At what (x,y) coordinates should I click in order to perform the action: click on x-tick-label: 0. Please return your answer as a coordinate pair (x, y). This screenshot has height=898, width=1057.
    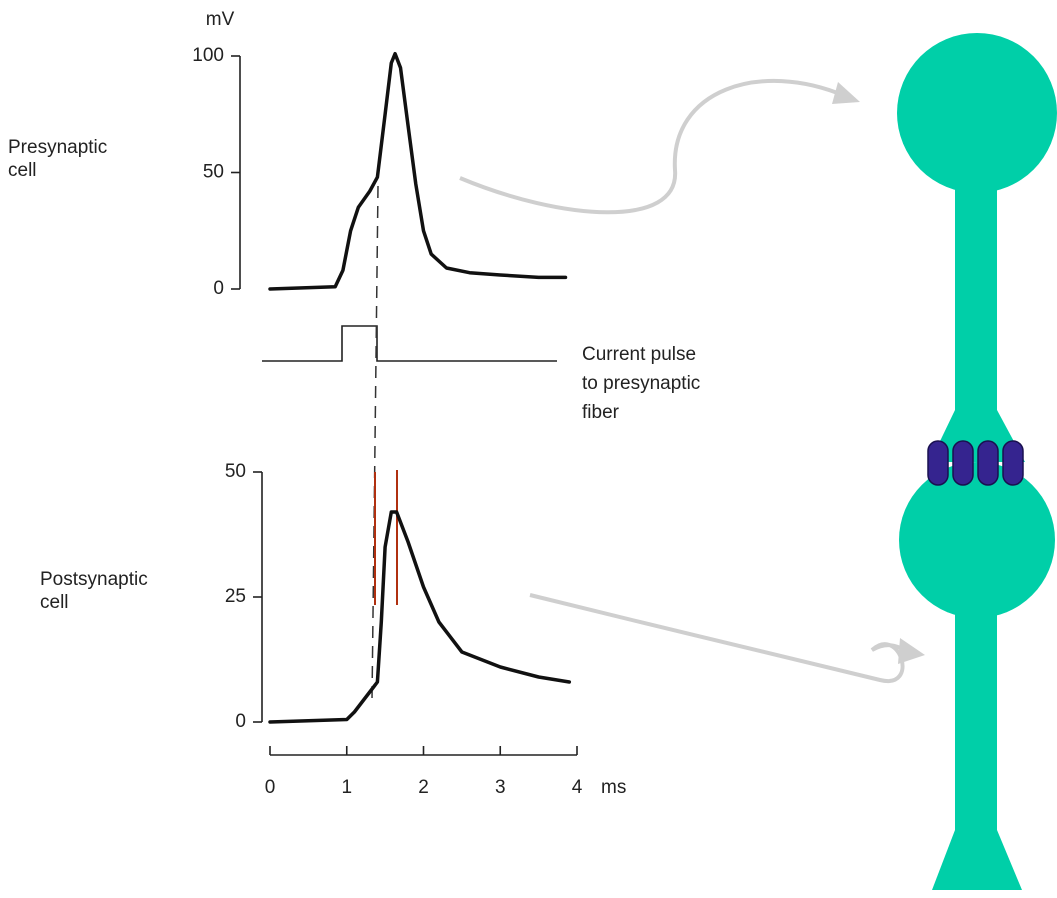
    Looking at the image, I should click on (270, 787).